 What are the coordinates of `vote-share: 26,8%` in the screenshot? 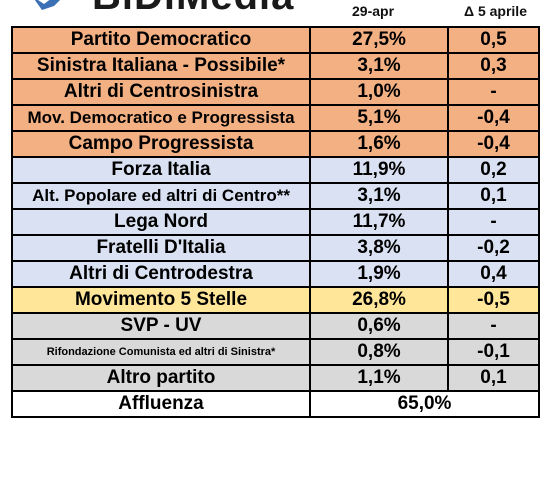 It's located at (379, 300).